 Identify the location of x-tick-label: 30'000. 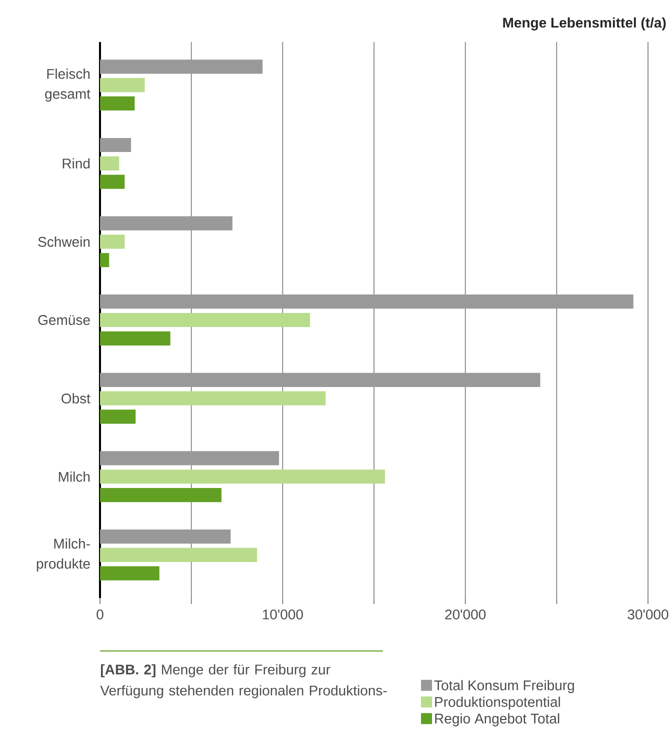
(648, 615).